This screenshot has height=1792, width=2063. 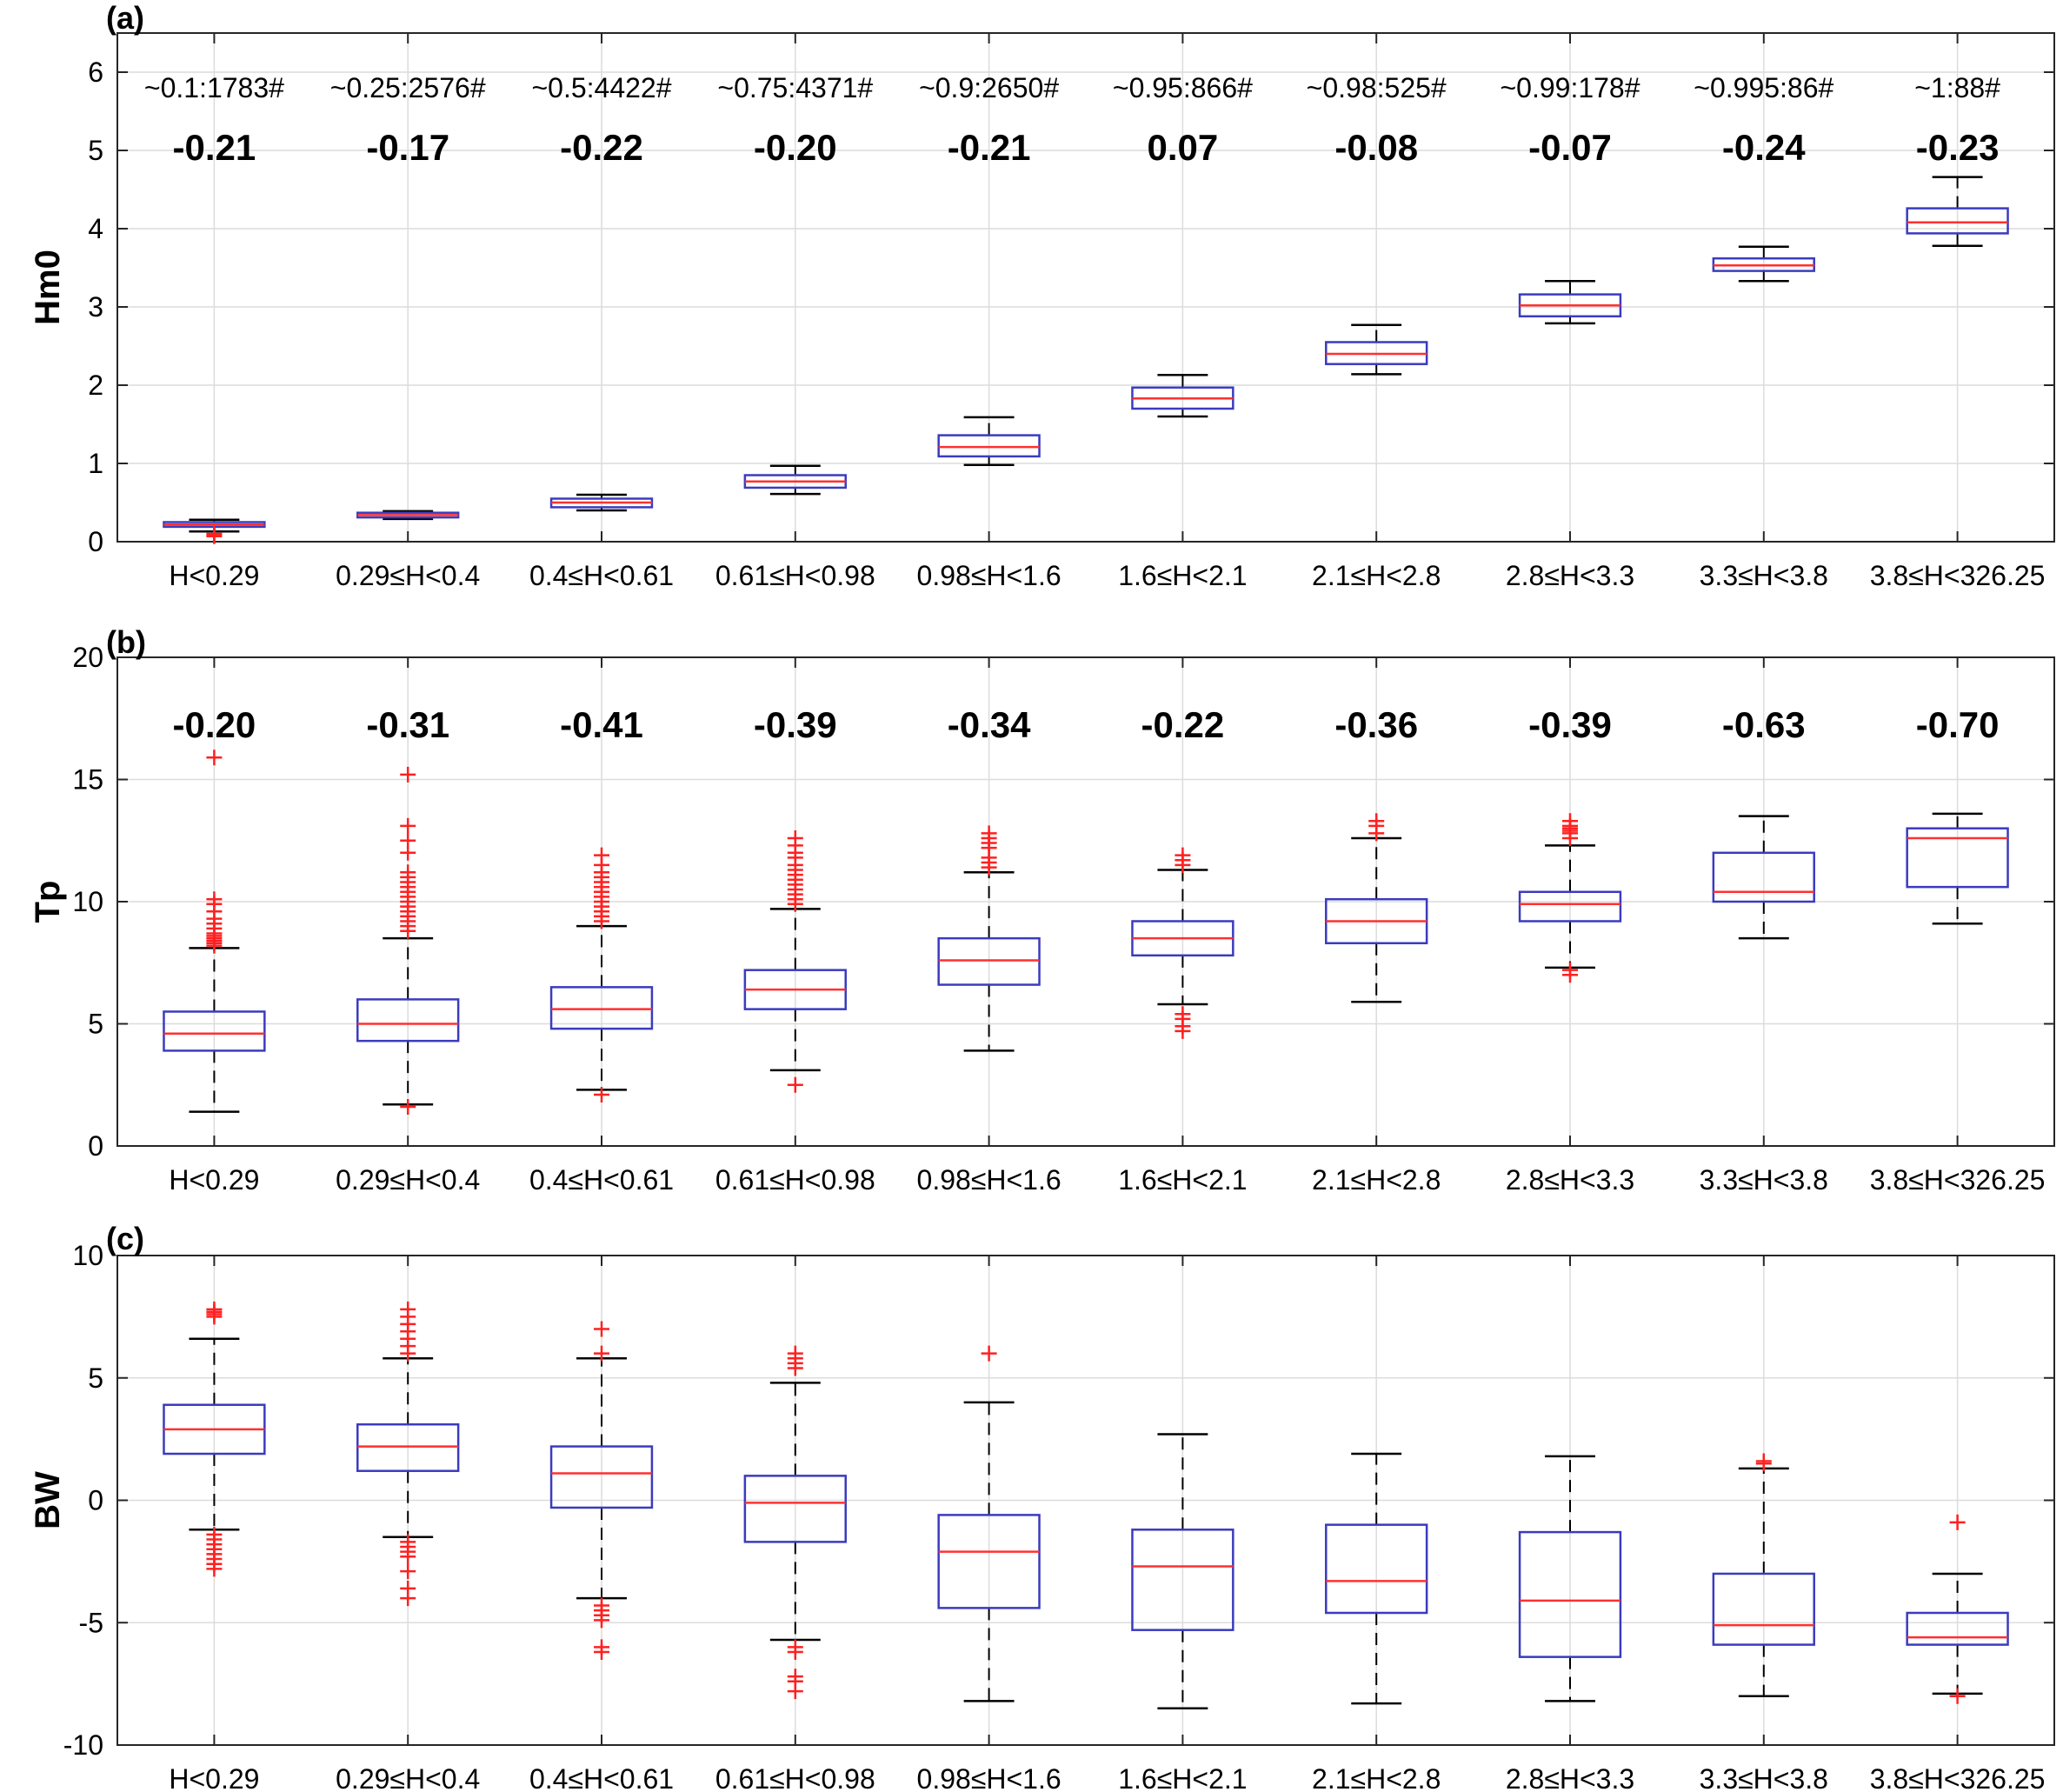 What do you see at coordinates (1183, 87) in the screenshot?
I see `count-annotation: ~0.95:866#` at bounding box center [1183, 87].